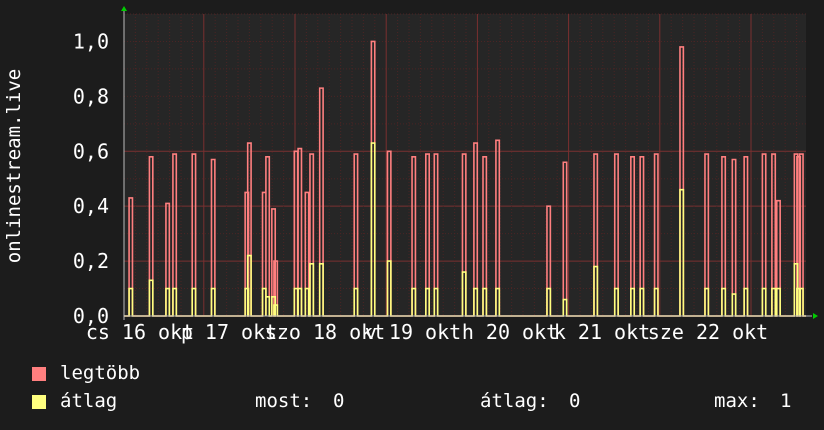  I want to click on x-tick-label: cs 16 okt, so click(140, 332).